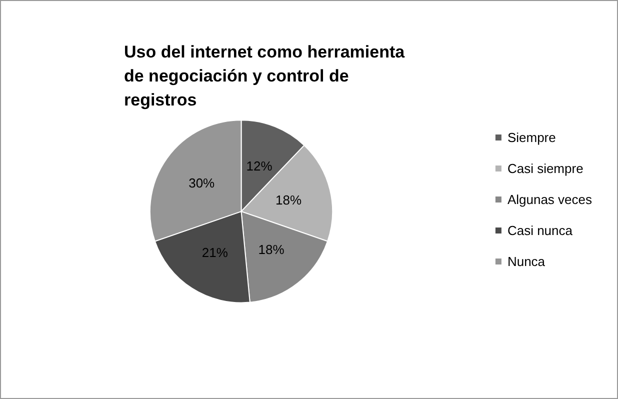 This screenshot has width=618, height=399. What do you see at coordinates (202, 183) in the screenshot?
I see `data-label: 30%` at bounding box center [202, 183].